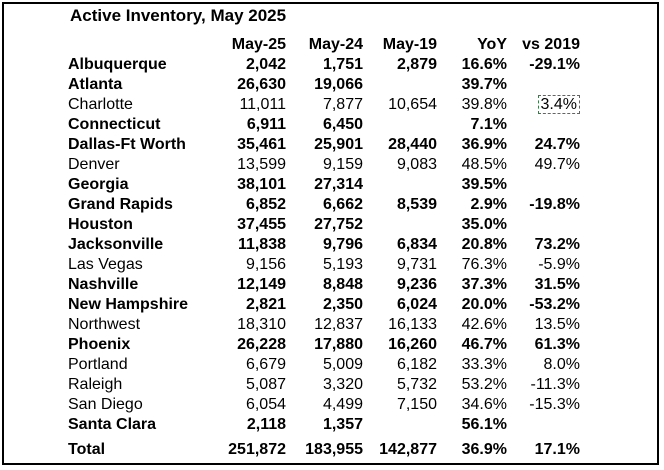 This screenshot has height=470, width=664. I want to click on cell-yoy: 20.8%, so click(484, 244).